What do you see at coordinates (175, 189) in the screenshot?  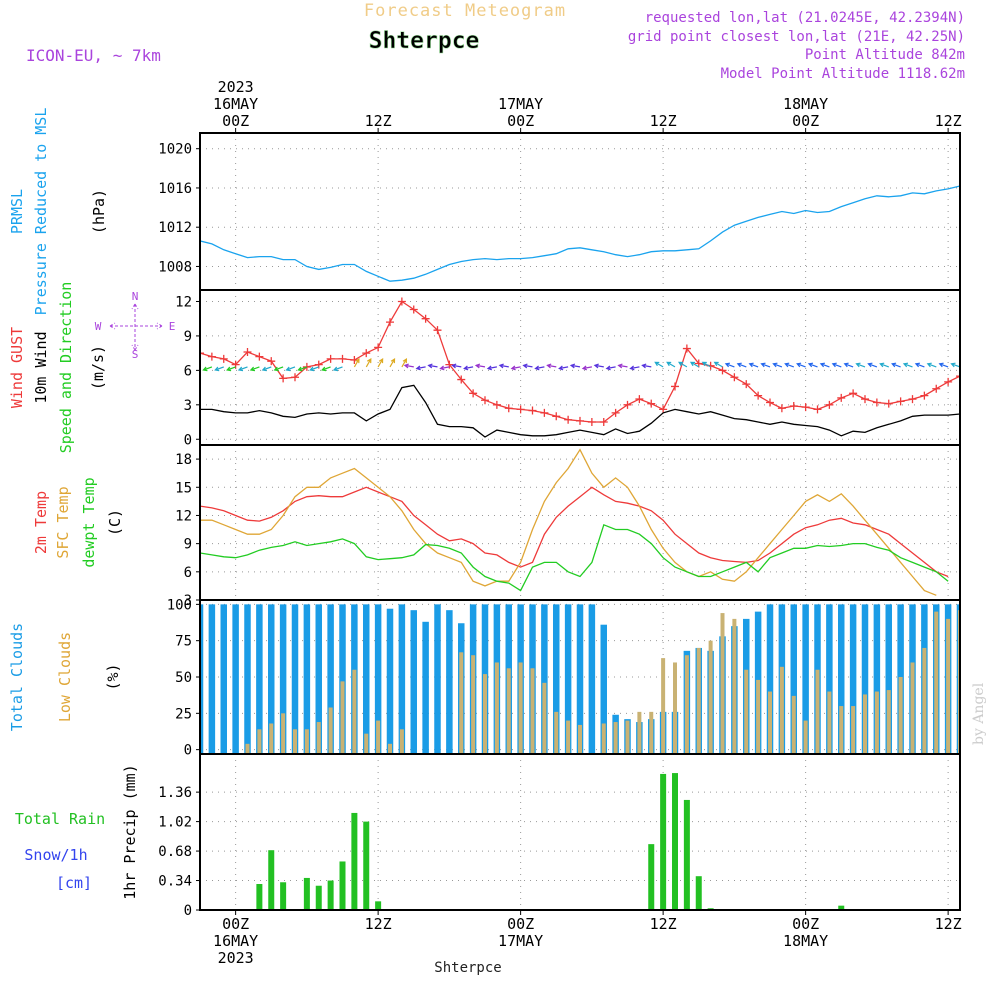 I see `y-tick-label: 1016` at bounding box center [175, 189].